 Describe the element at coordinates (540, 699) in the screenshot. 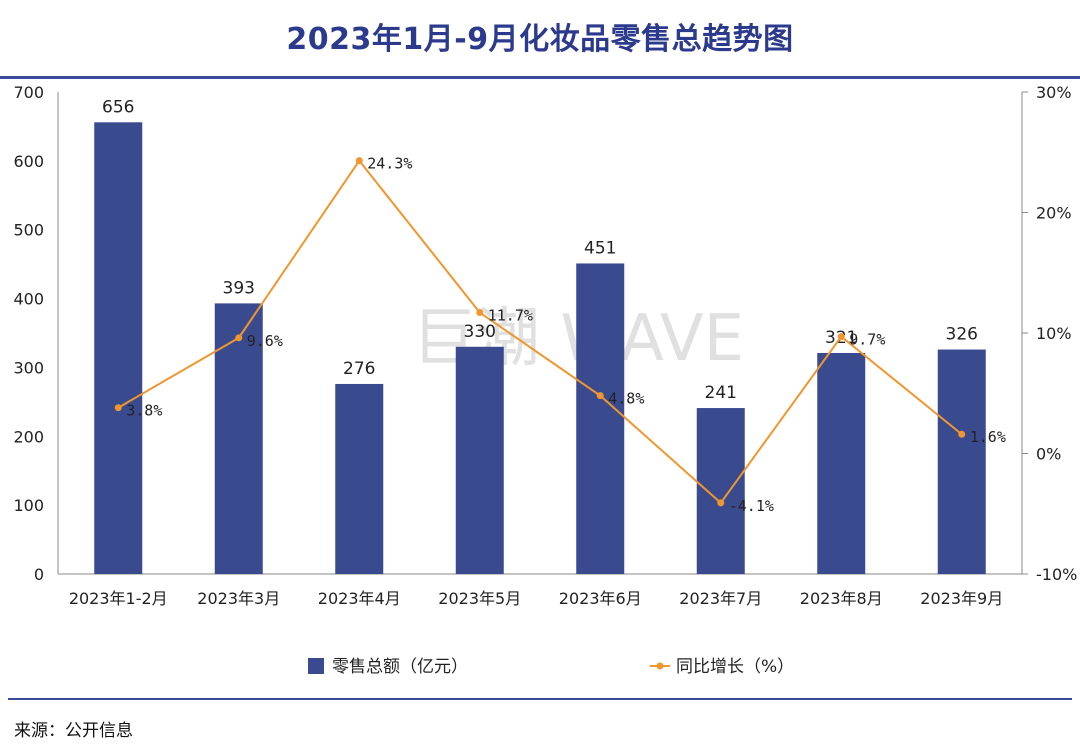

I see `footer-divider` at that location.